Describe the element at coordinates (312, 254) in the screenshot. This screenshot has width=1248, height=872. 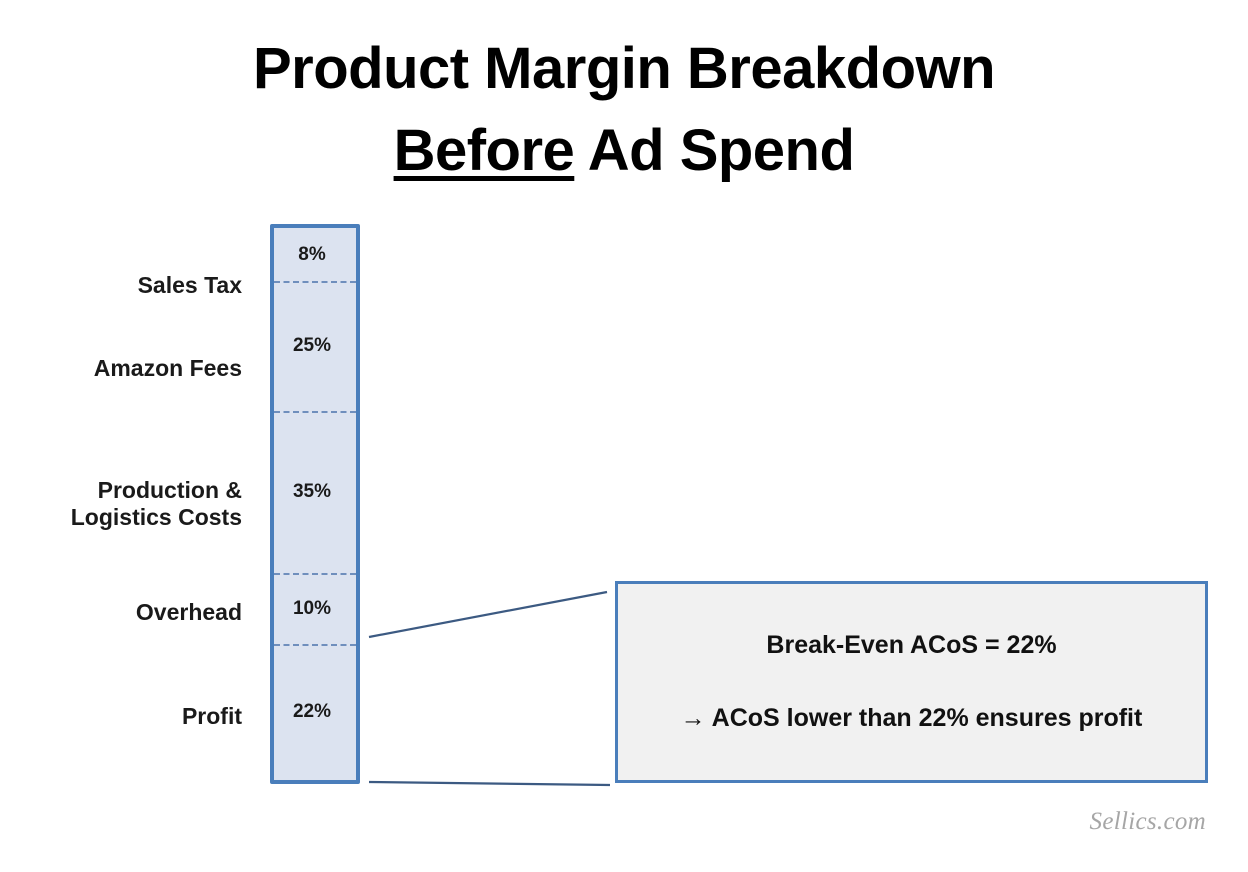
I see `bar-value-sales-tax: 8%` at that location.